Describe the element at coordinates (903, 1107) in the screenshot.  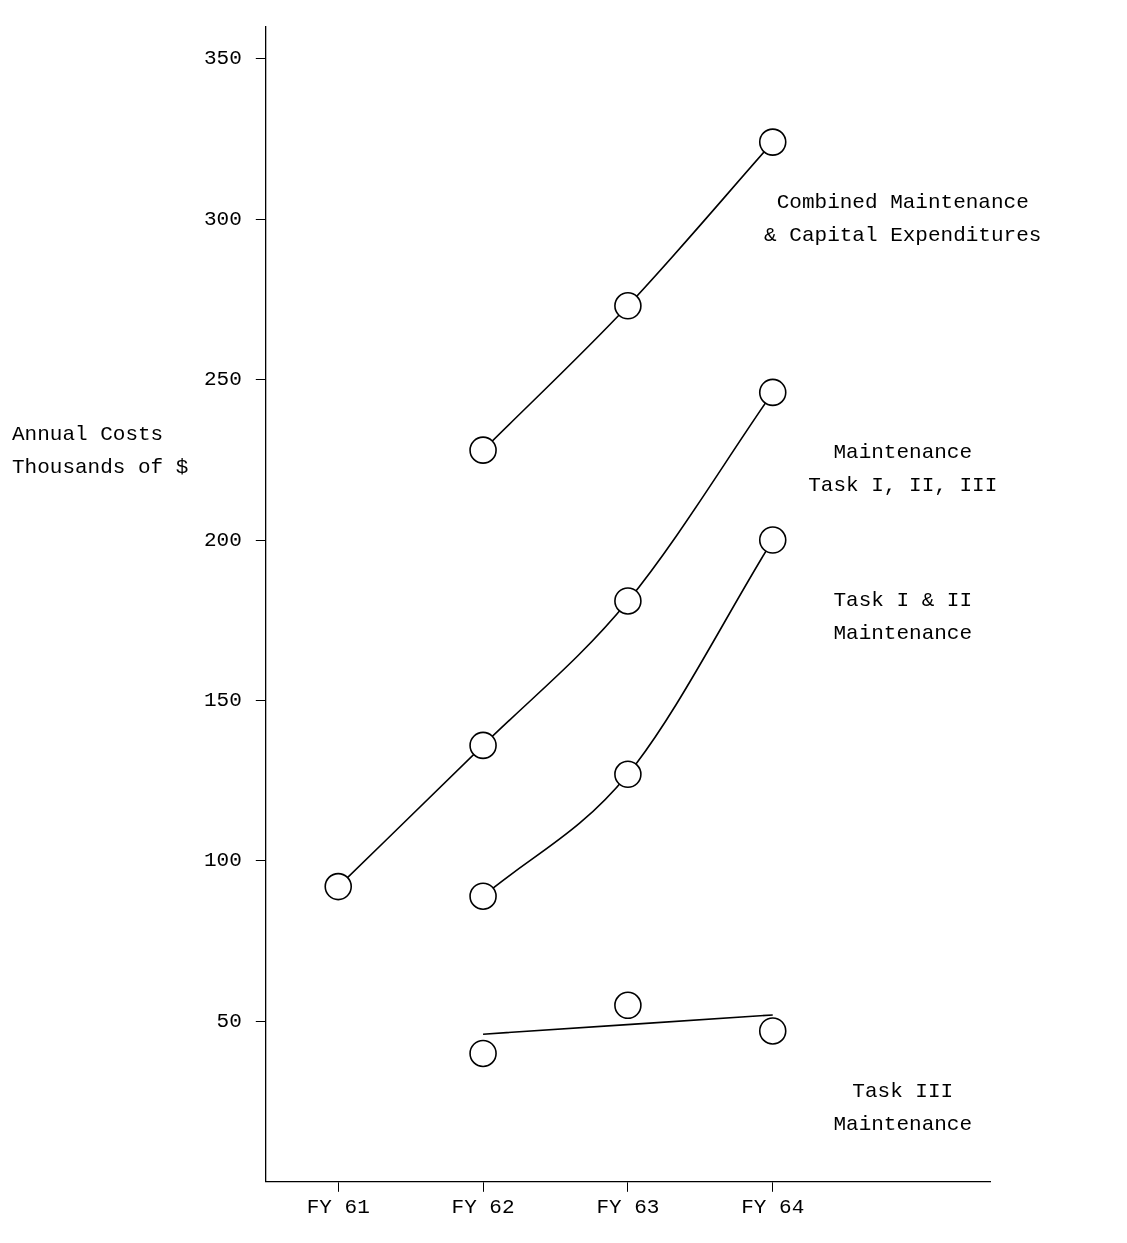
I see `text: Task III Maintenance` at that location.